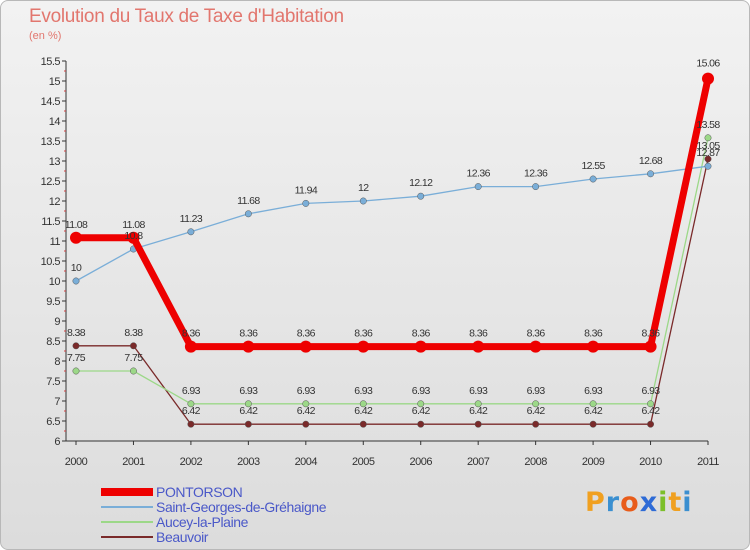 This screenshot has width=750, height=550. I want to click on x-tick-label: 2009, so click(593, 462).